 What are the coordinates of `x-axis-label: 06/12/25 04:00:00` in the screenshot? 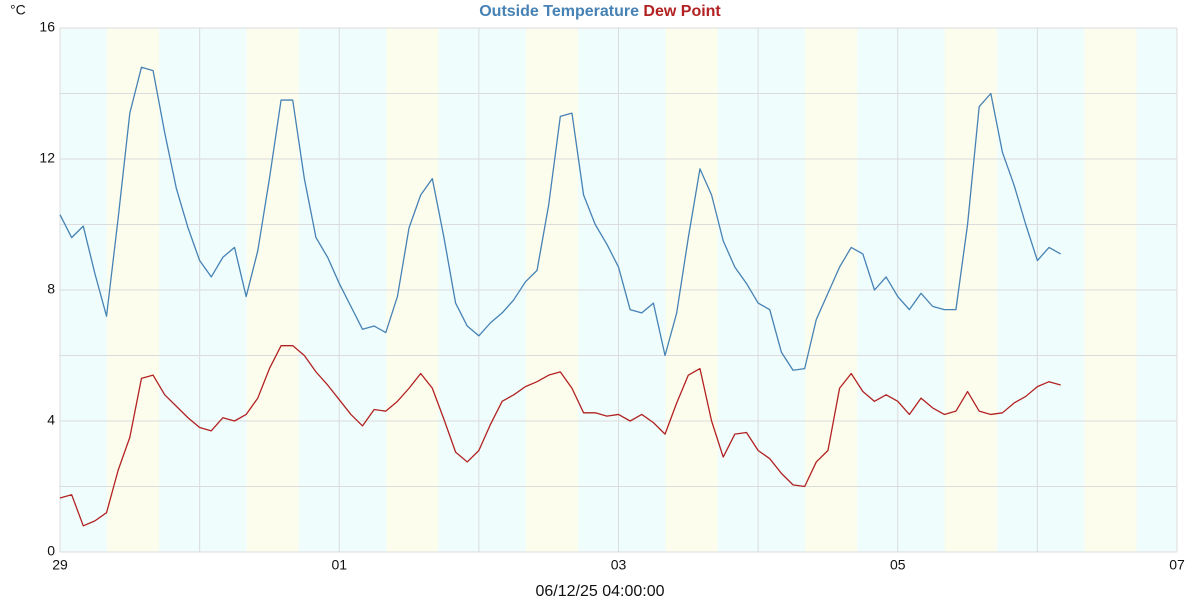 It's located at (599, 591).